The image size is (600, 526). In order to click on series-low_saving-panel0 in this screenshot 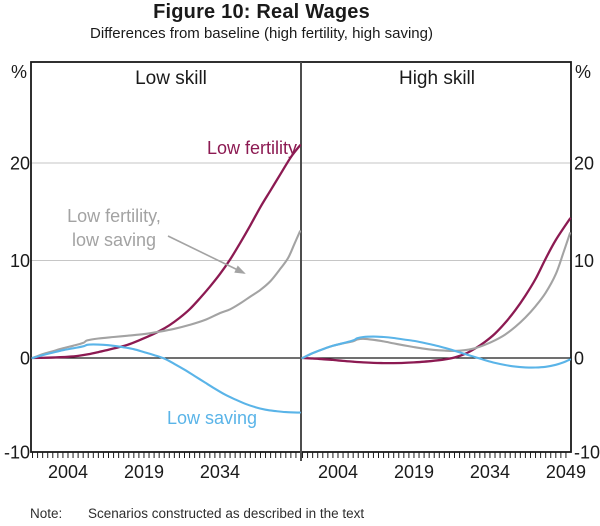, I will do `click(166, 378)`.